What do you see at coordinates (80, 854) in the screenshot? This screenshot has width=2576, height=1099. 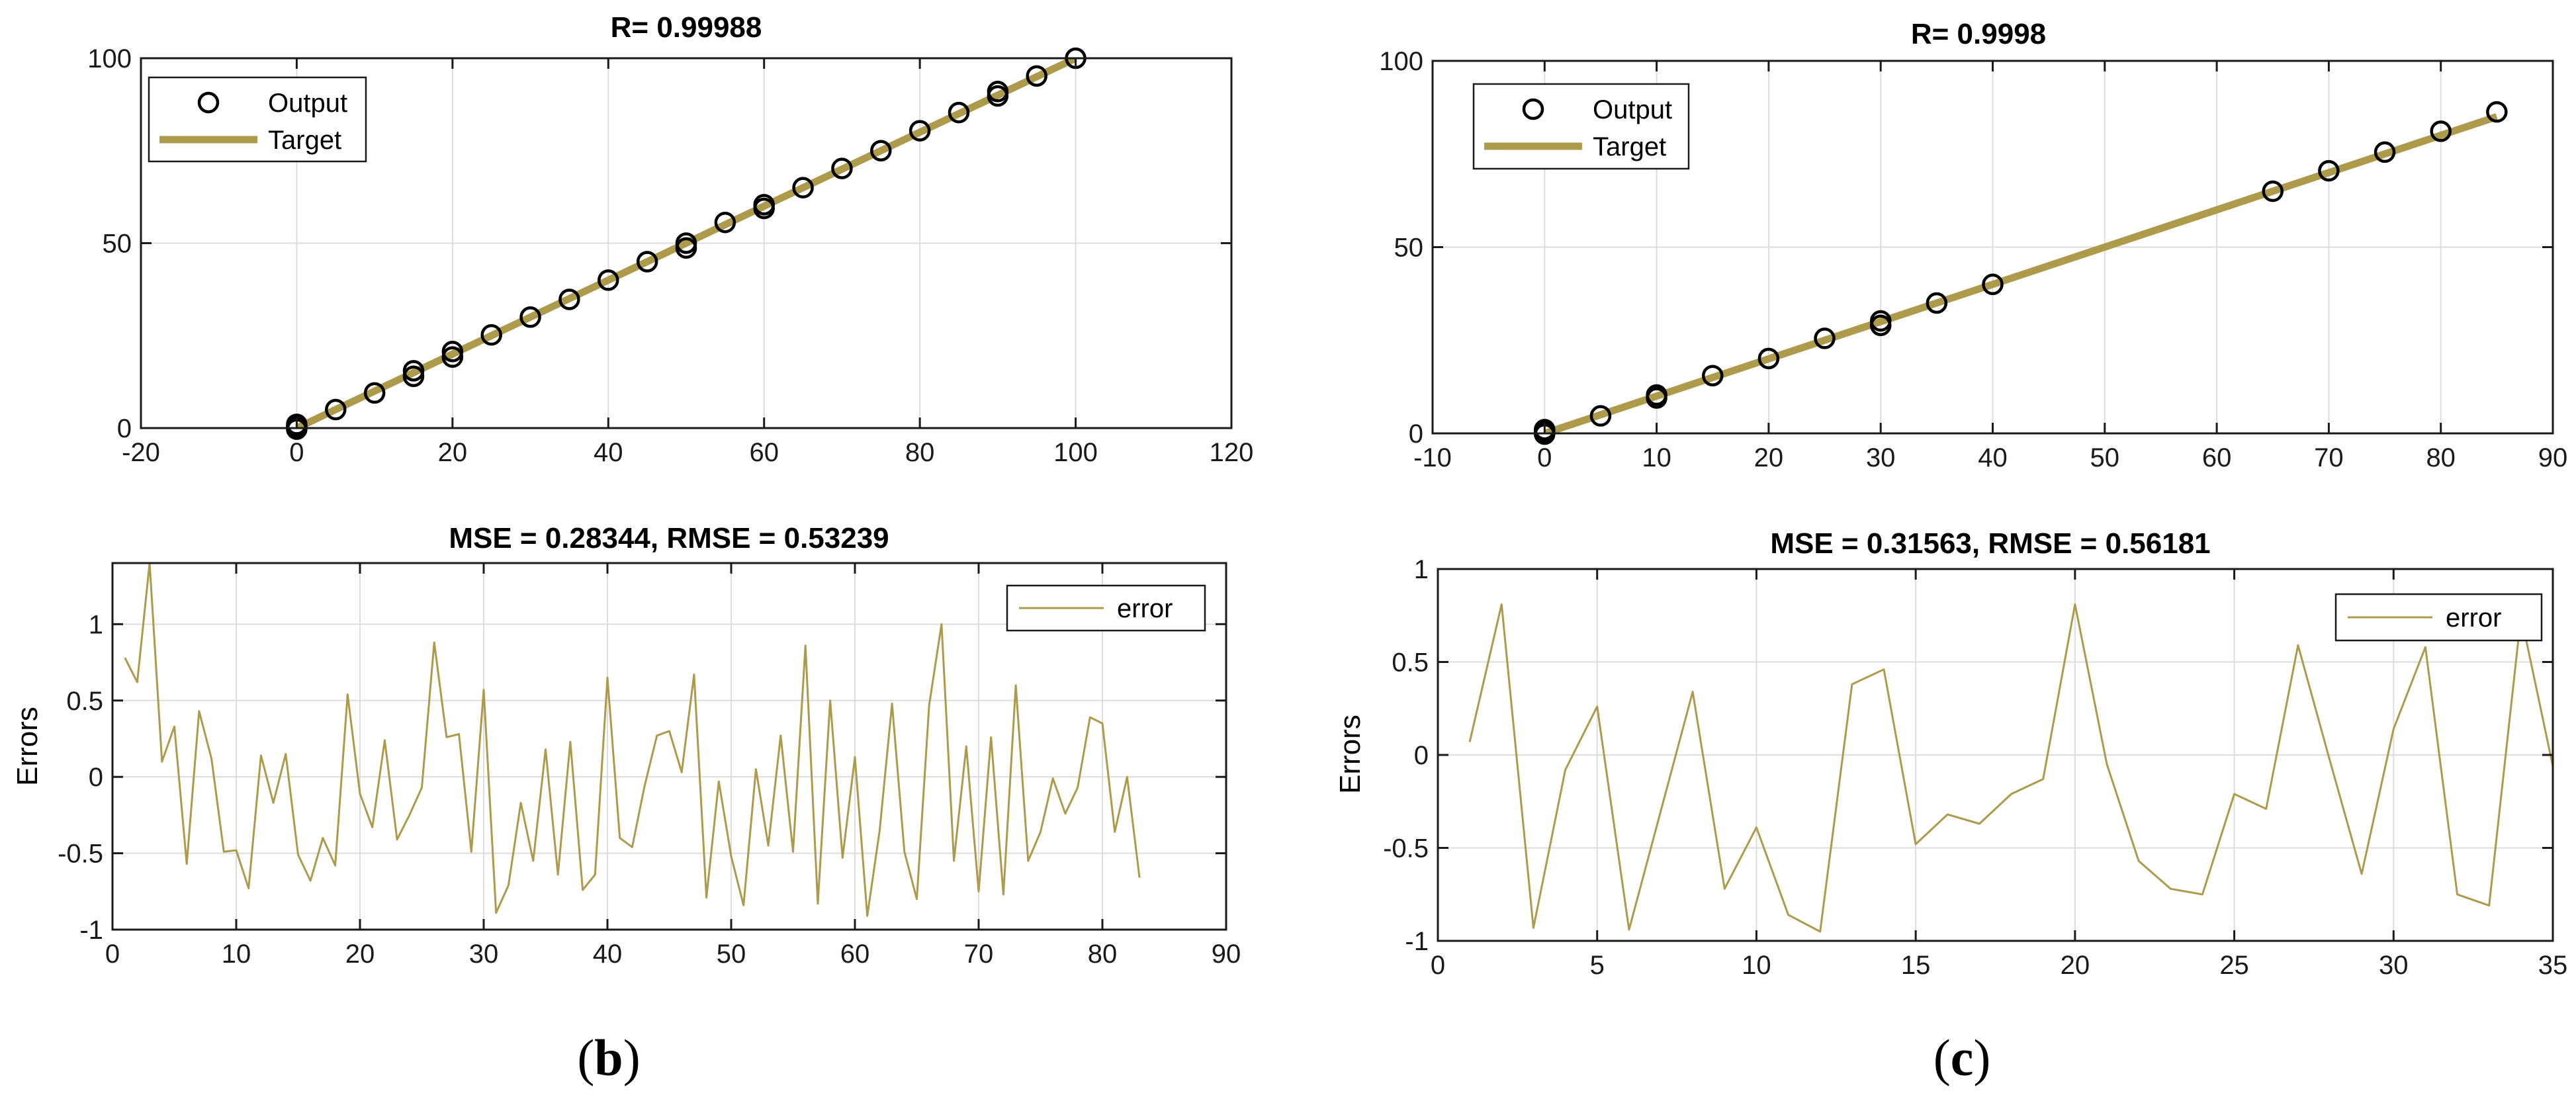 I see `y-tick-label: -0.5` at bounding box center [80, 854].